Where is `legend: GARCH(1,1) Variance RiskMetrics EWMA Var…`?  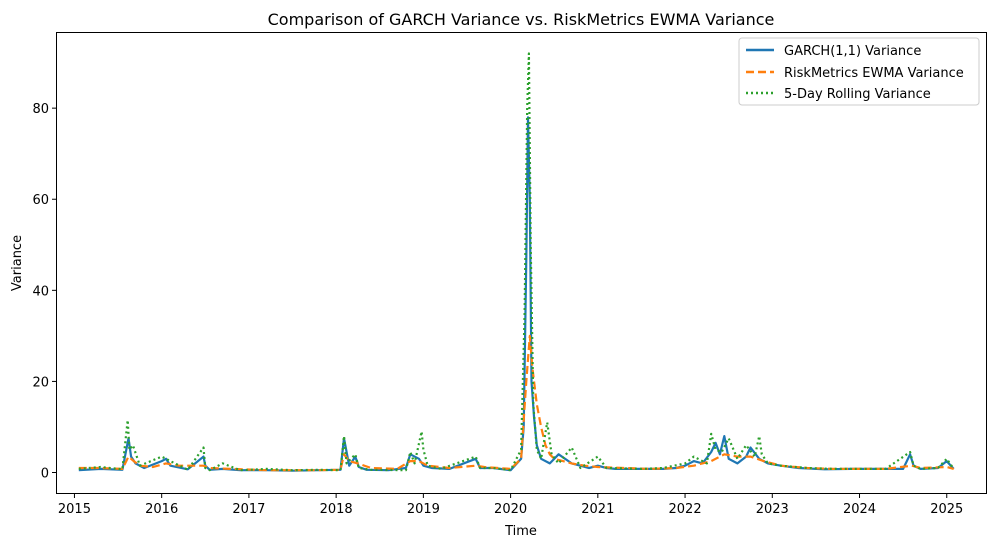
legend: GARCH(1,1) Variance RiskMetrics EWMA Var… is located at coordinates (859, 71).